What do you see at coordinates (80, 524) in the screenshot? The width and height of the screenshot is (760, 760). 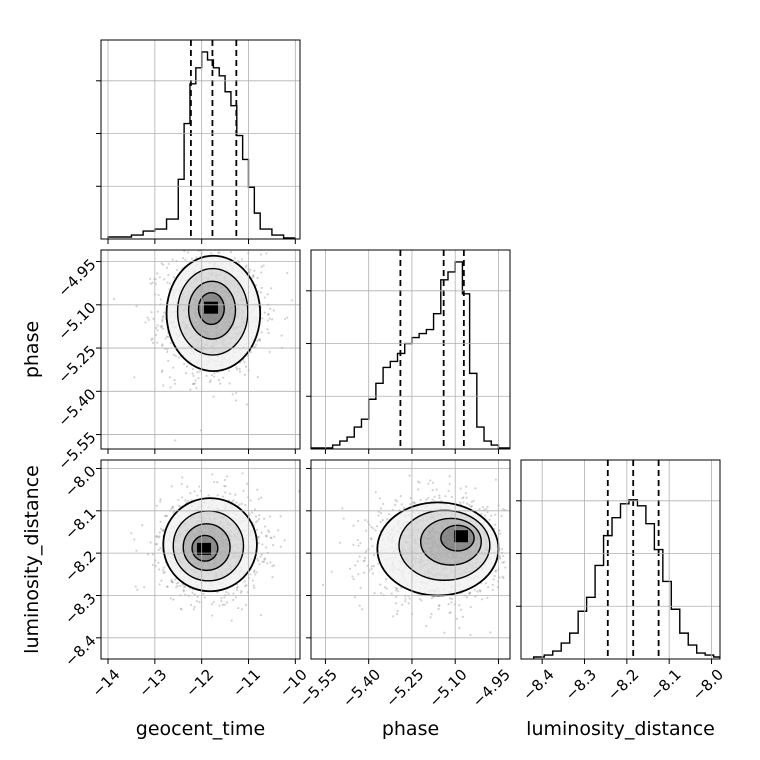 I see `y-tick-label: −8.1` at bounding box center [80, 524].